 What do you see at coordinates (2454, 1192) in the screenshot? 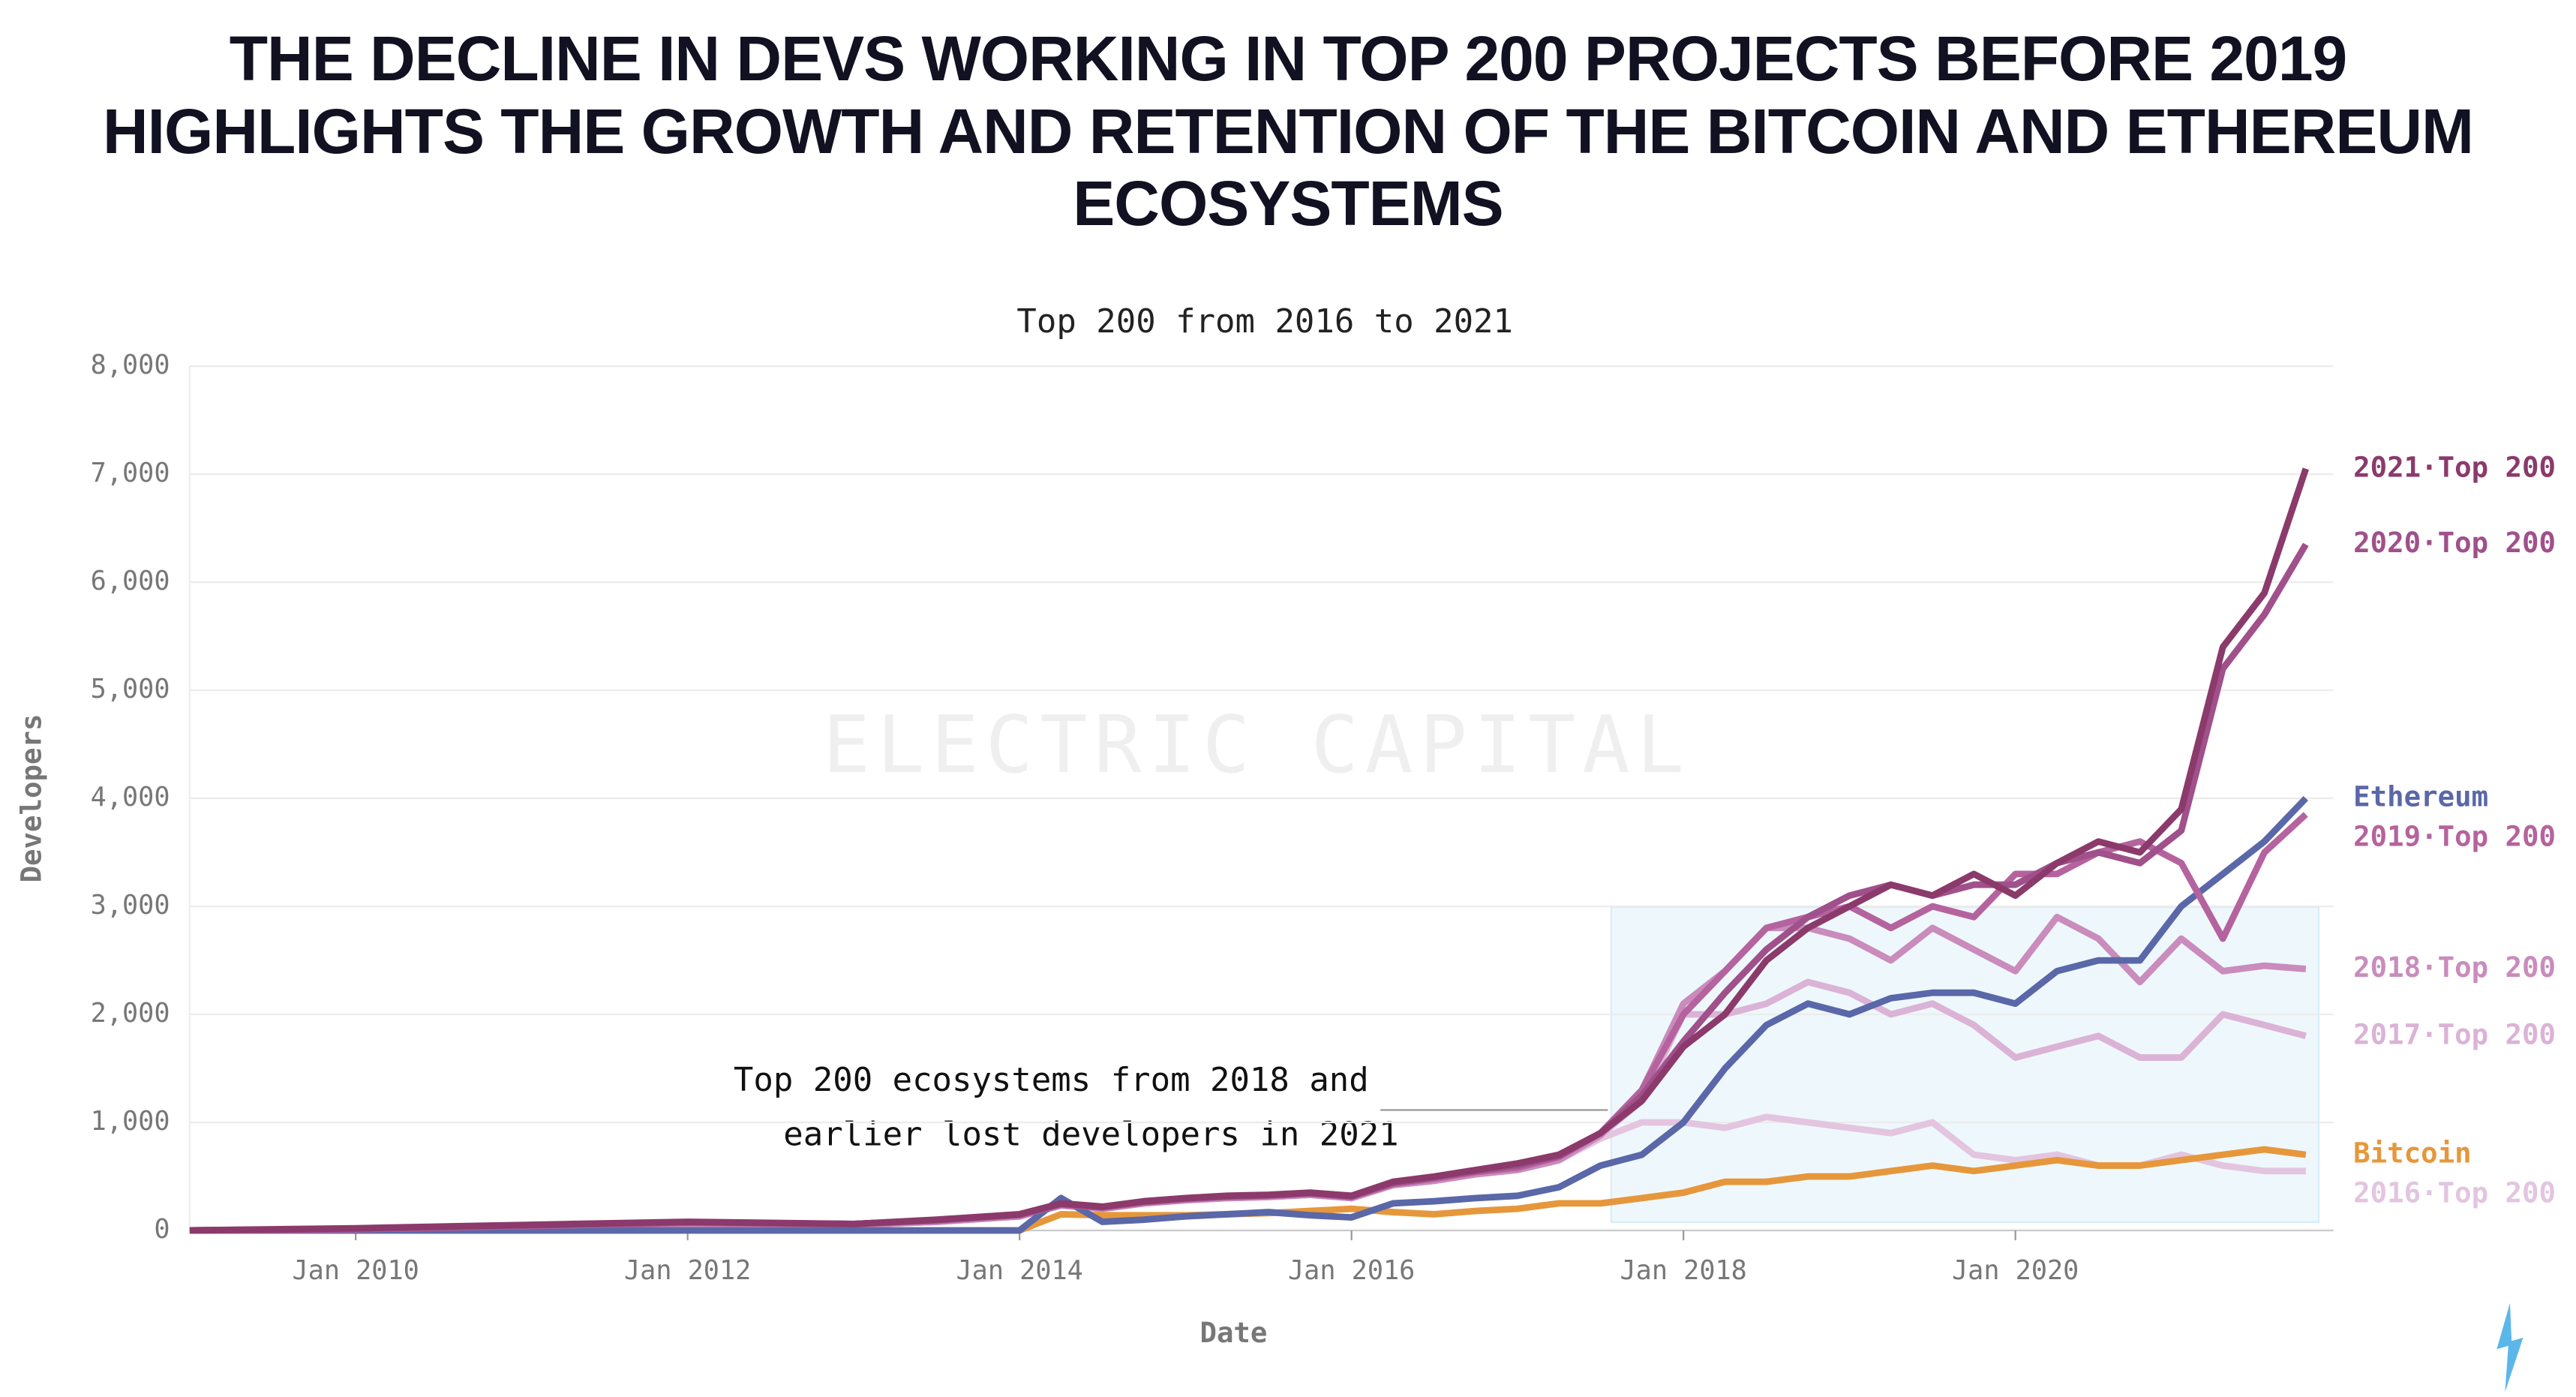
I see `legend-label: 2016·Top 200` at bounding box center [2454, 1192].